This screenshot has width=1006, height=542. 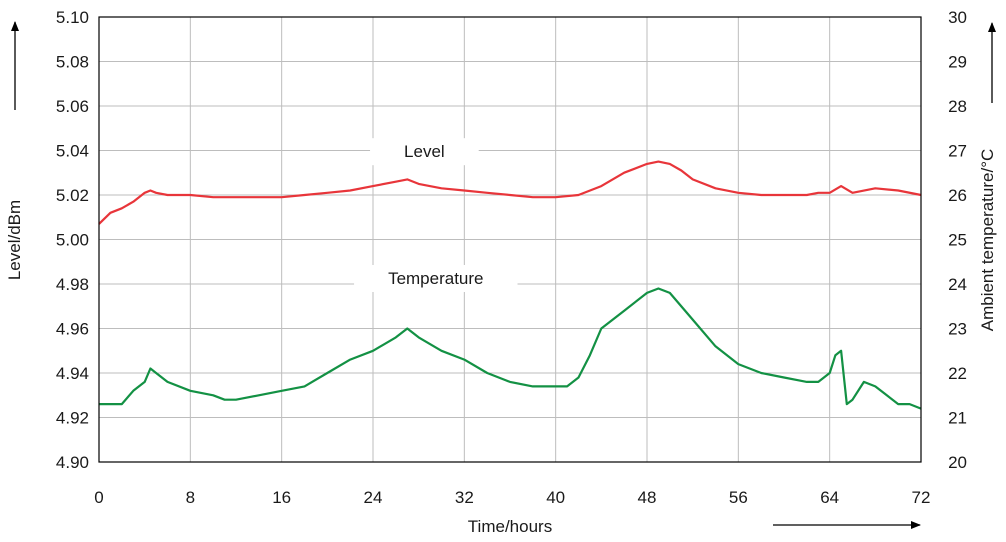 What do you see at coordinates (14, 240) in the screenshot?
I see `y-axis-label: Level/dBm` at bounding box center [14, 240].